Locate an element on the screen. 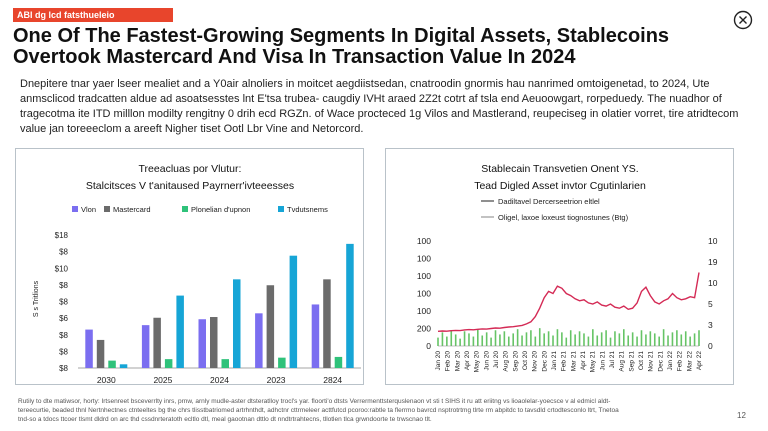 This screenshot has height=431, width=768. right-x-tick-label: Feb 22 is located at coordinates (680, 361).